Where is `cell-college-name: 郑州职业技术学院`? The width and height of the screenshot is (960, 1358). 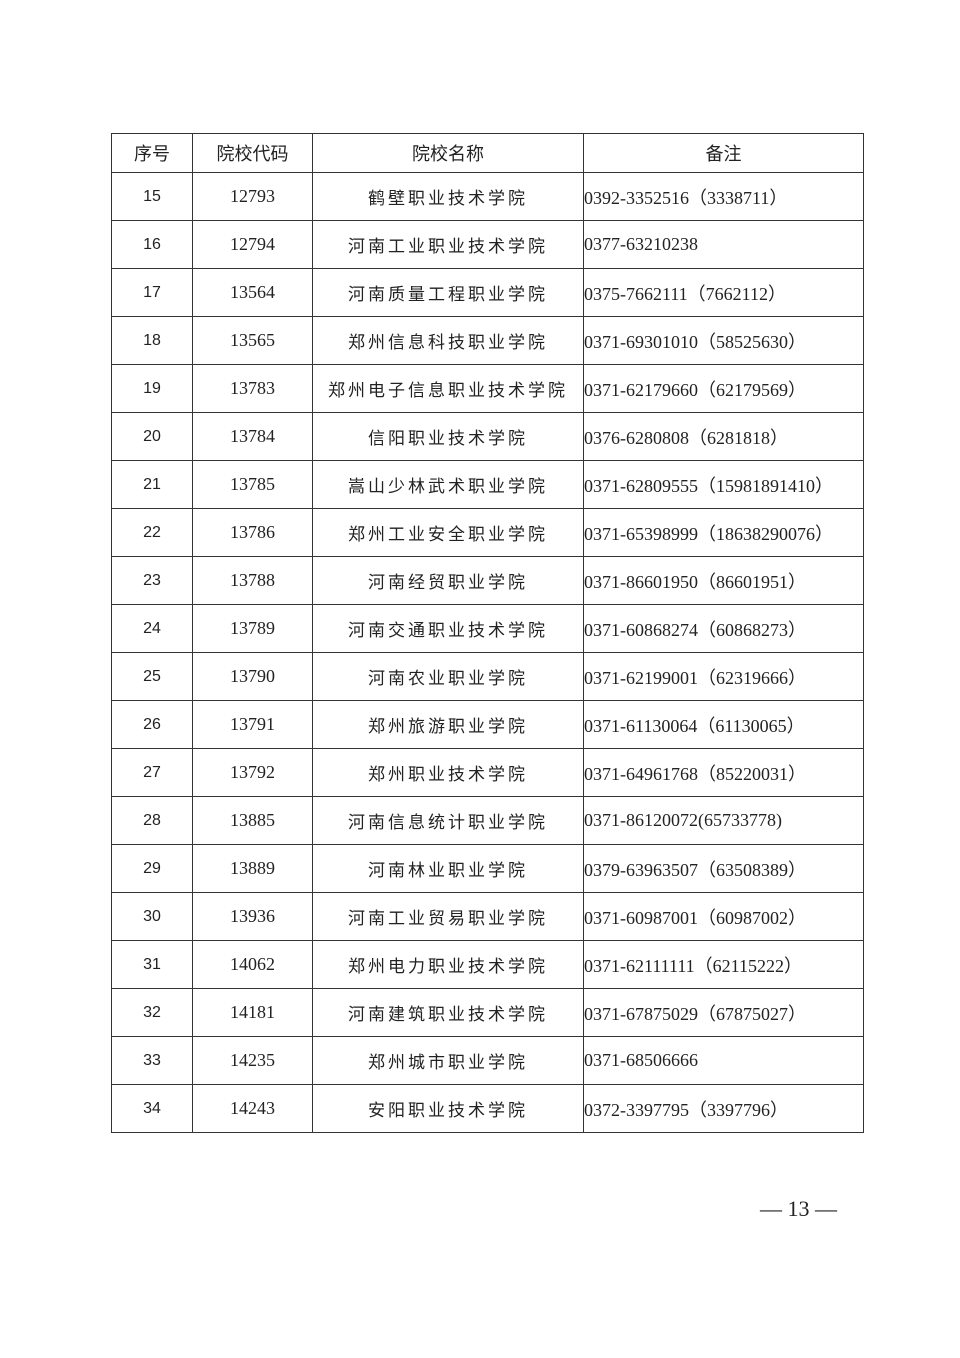 cell-college-name: 郑州职业技术学院 is located at coordinates (448, 772).